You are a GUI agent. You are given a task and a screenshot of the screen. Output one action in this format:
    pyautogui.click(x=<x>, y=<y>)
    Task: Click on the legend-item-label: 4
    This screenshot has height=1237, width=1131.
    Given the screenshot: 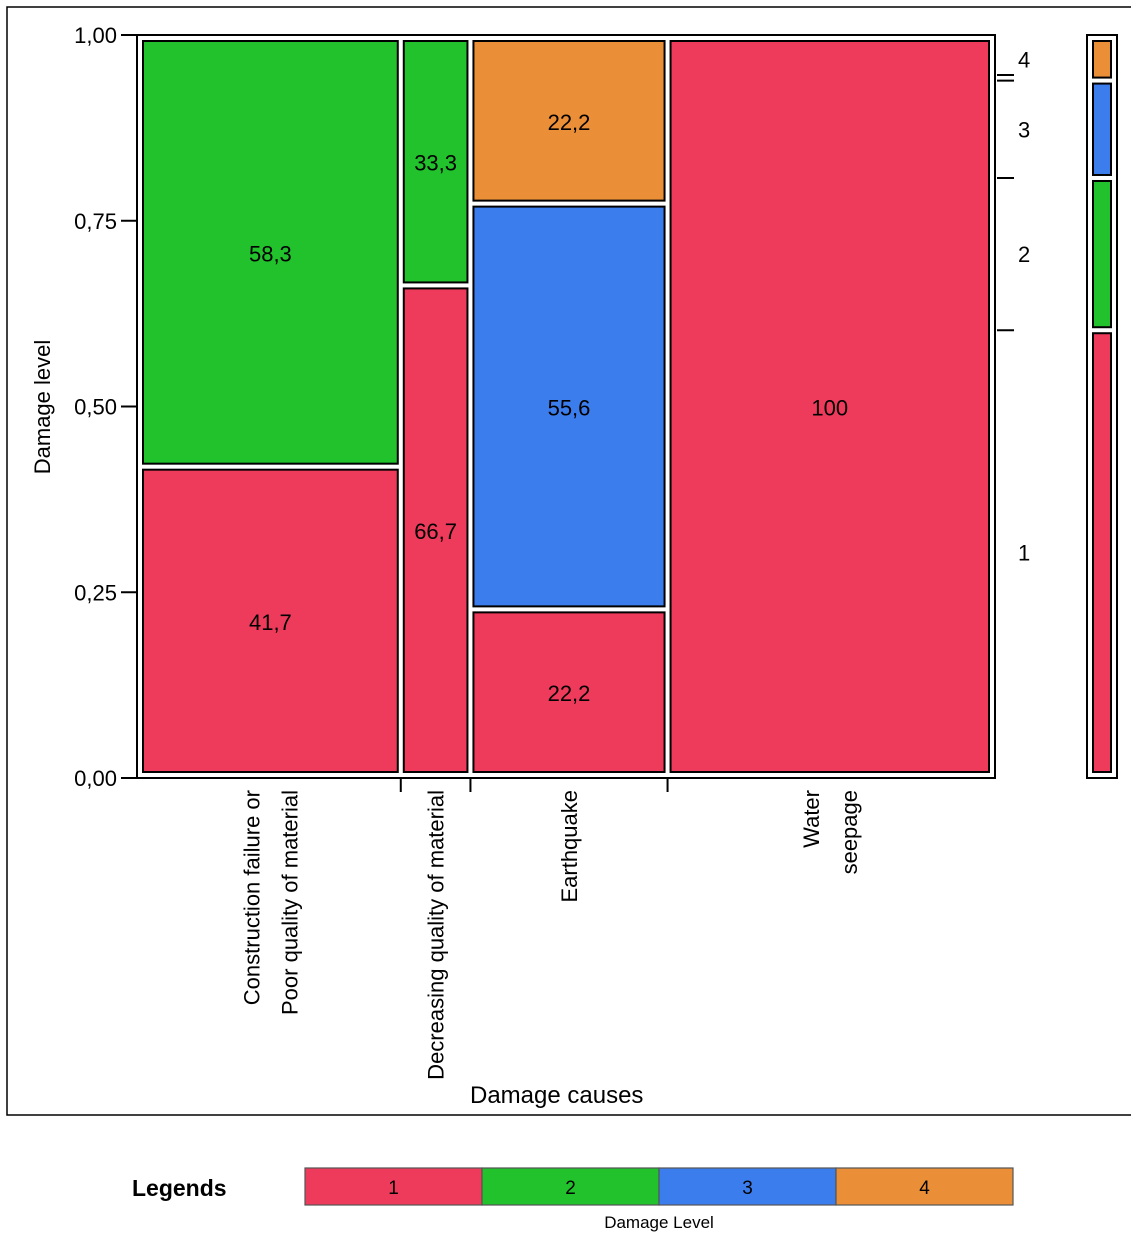 What is the action you would take?
    pyautogui.click(x=924, y=1188)
    